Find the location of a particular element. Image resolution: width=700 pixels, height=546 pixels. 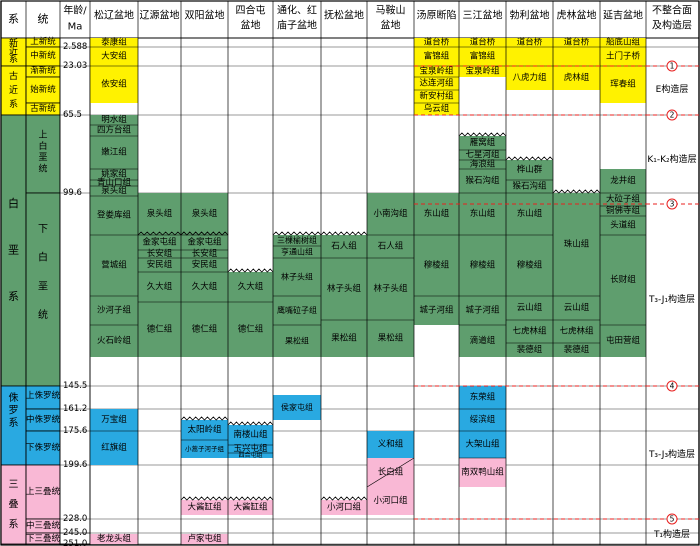

hl-5-label: 七虎林组 is located at coordinates (576, 331).